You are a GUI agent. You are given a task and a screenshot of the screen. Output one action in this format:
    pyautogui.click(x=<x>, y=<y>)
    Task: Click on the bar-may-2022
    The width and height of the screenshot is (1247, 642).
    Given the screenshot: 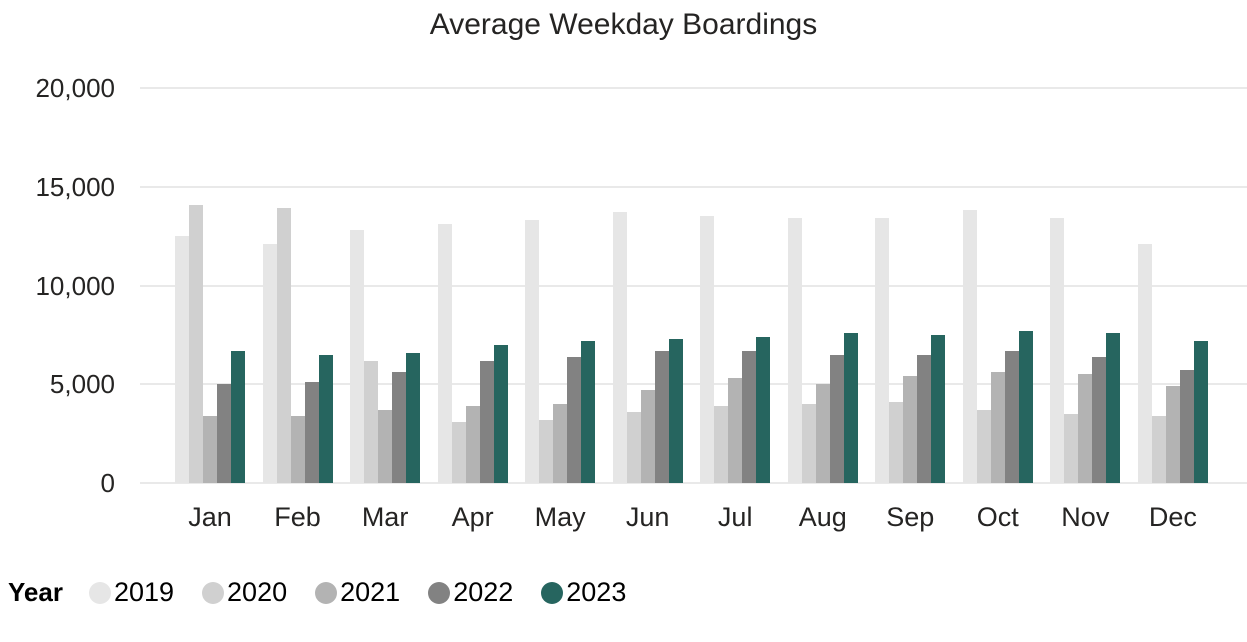 What is the action you would take?
    pyautogui.click(x=574, y=420)
    